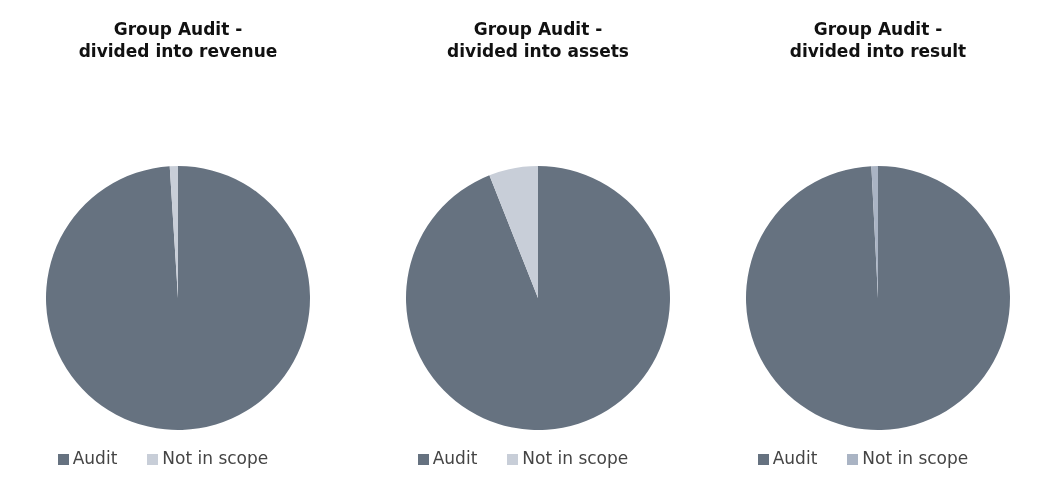  Describe the element at coordinates (538, 40) in the screenshot. I see `chart-title: Group Audit - divided into assets` at that location.